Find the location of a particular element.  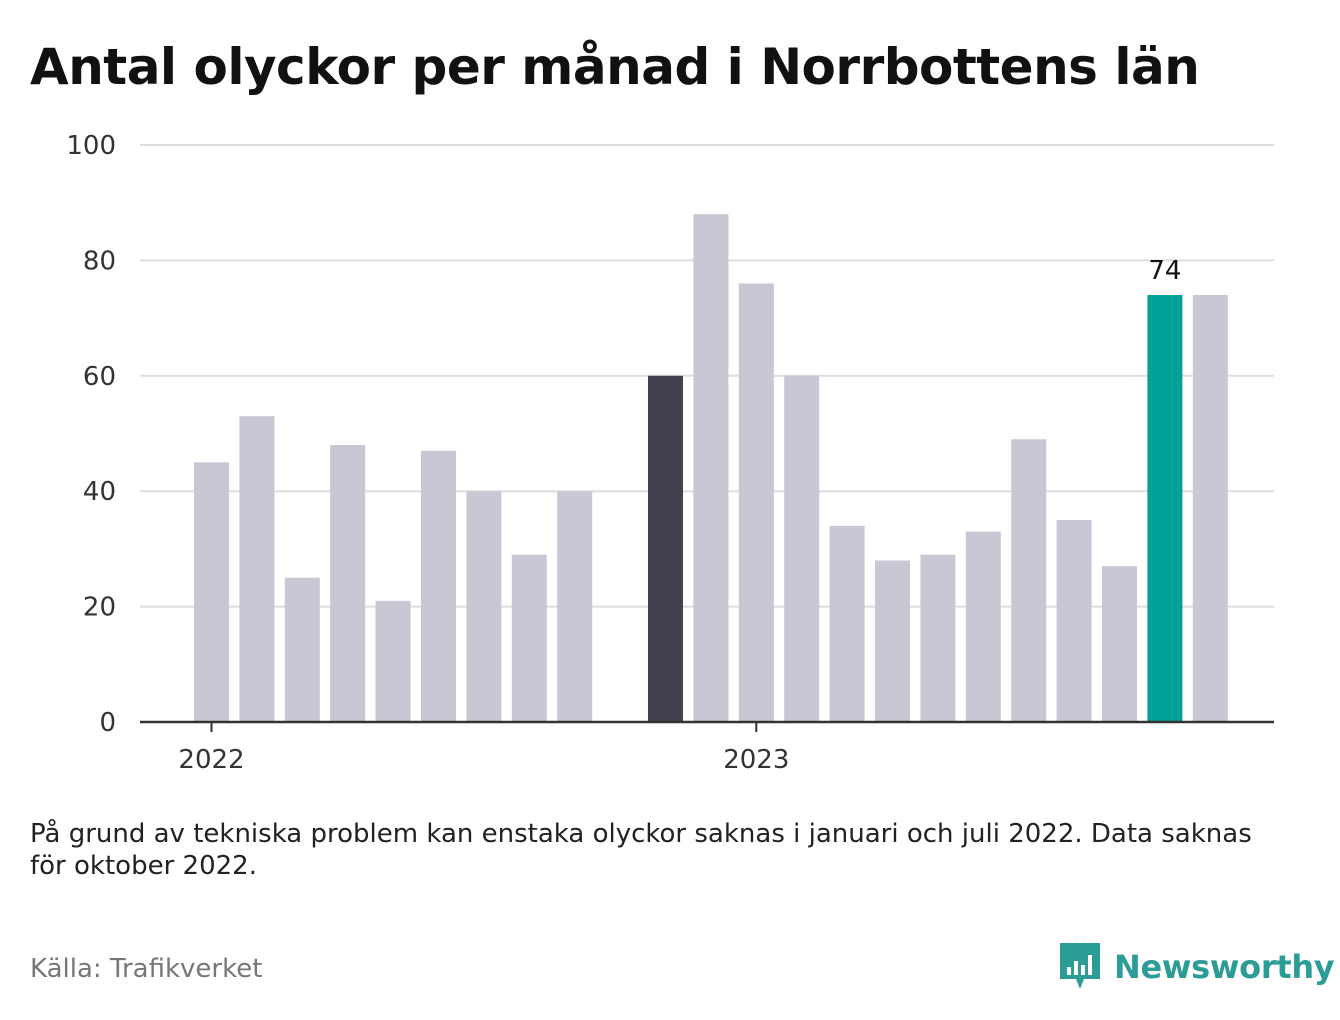

newsworthy-bar-chart-logo-icon is located at coordinates (1080, 966).